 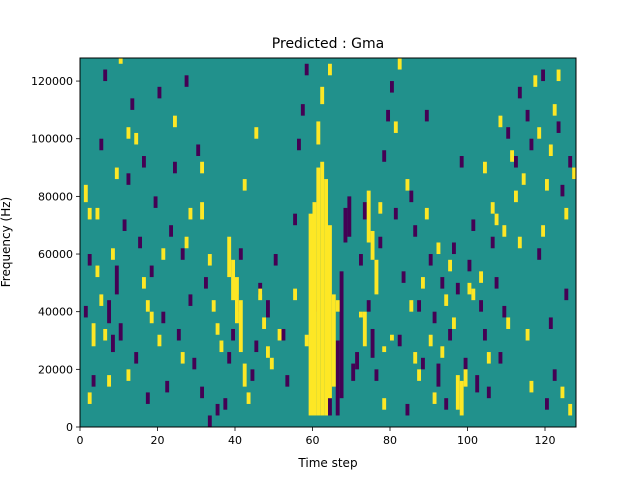 What do you see at coordinates (55, 254) in the screenshot?
I see `y-tick-label: 60000` at bounding box center [55, 254].